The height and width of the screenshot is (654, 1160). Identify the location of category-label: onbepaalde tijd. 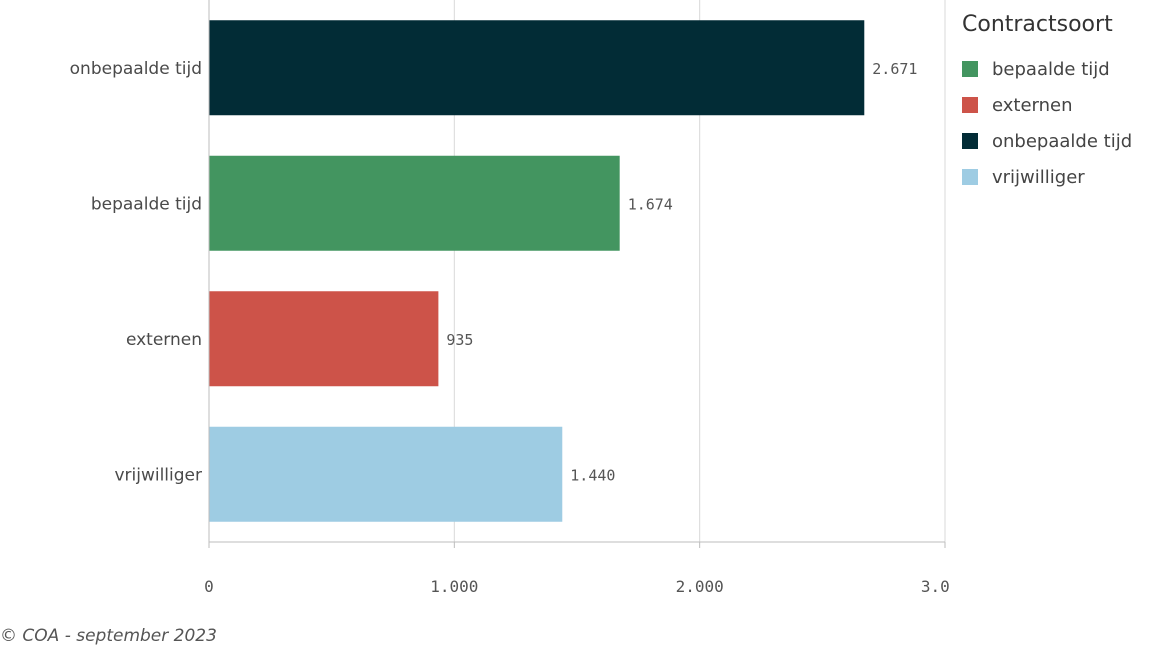
(136, 69).